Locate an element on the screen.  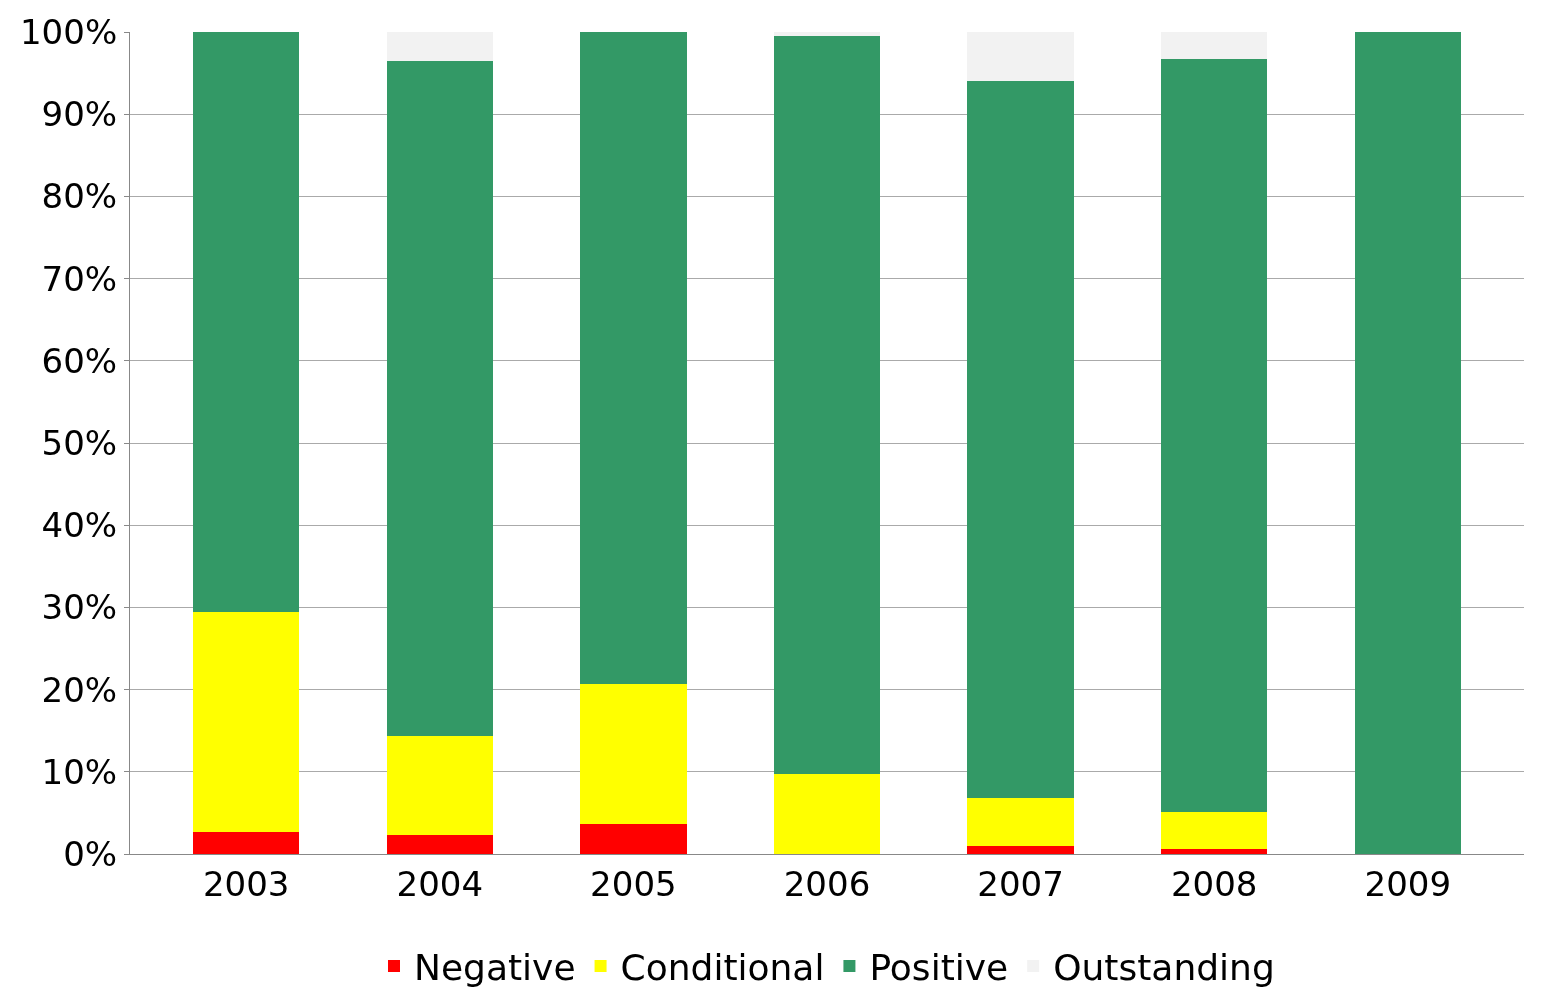
y-tick-label: 30% is located at coordinates (79, 607).